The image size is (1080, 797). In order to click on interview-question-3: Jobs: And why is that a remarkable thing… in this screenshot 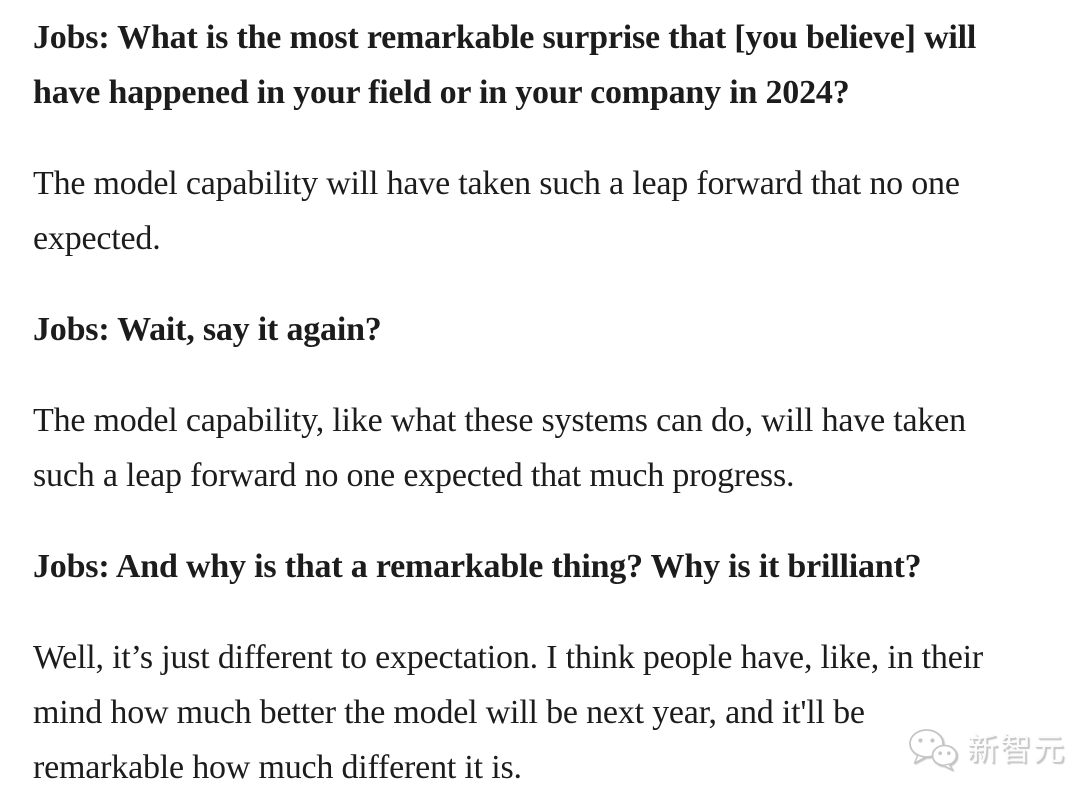, I will do `click(477, 566)`.